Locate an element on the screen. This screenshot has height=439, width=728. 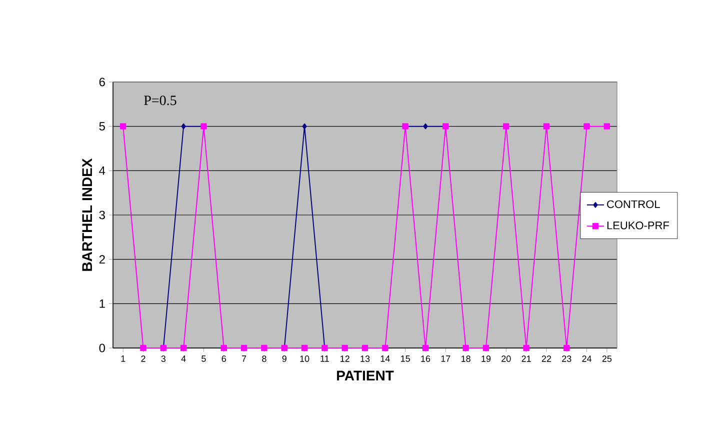
x-tick-label: 2 is located at coordinates (143, 359).